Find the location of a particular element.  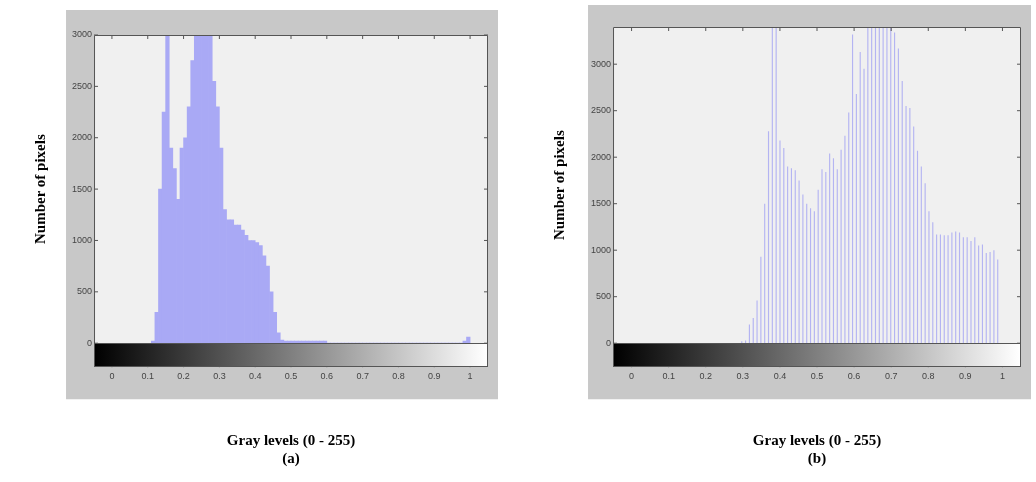

text: (a) is located at coordinates (291, 459).